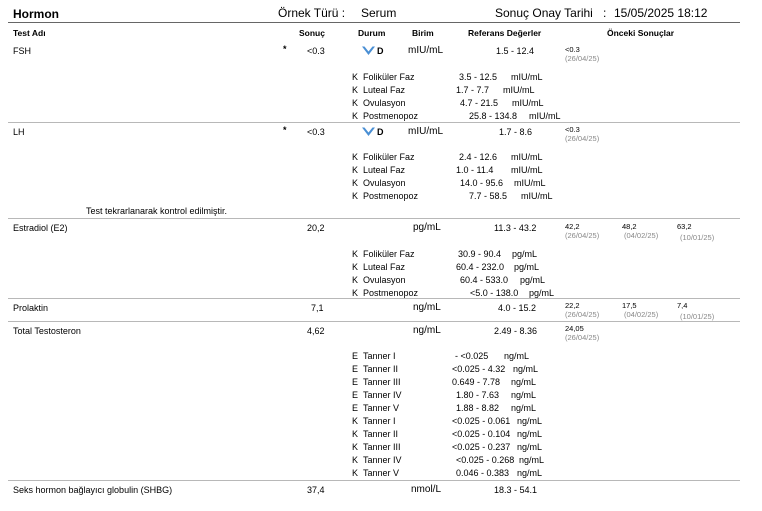 This screenshot has width=762, height=511. What do you see at coordinates (661, 13) in the screenshot?
I see `approval-date-value: 15/05/2025 18:12` at bounding box center [661, 13].